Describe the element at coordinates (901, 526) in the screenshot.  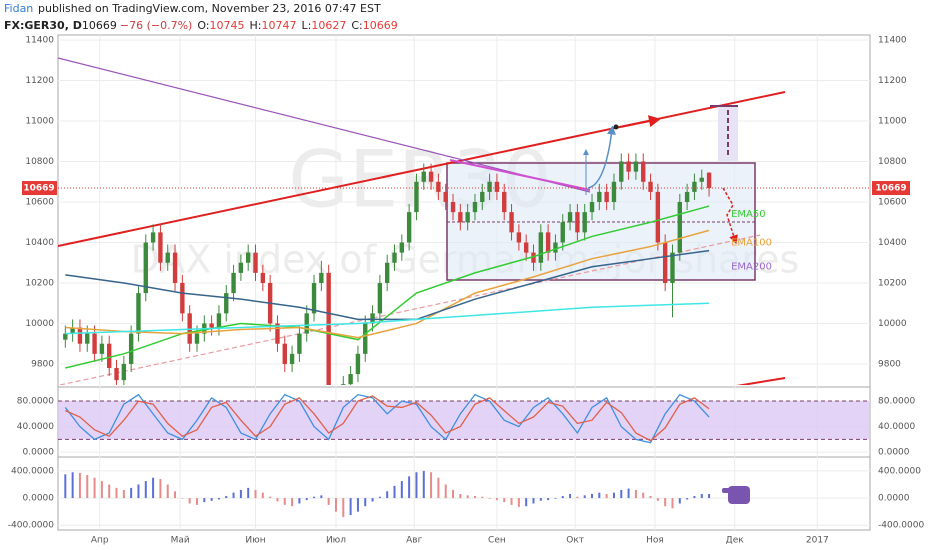
I see `y-tick-label: -400.0000` at that location.